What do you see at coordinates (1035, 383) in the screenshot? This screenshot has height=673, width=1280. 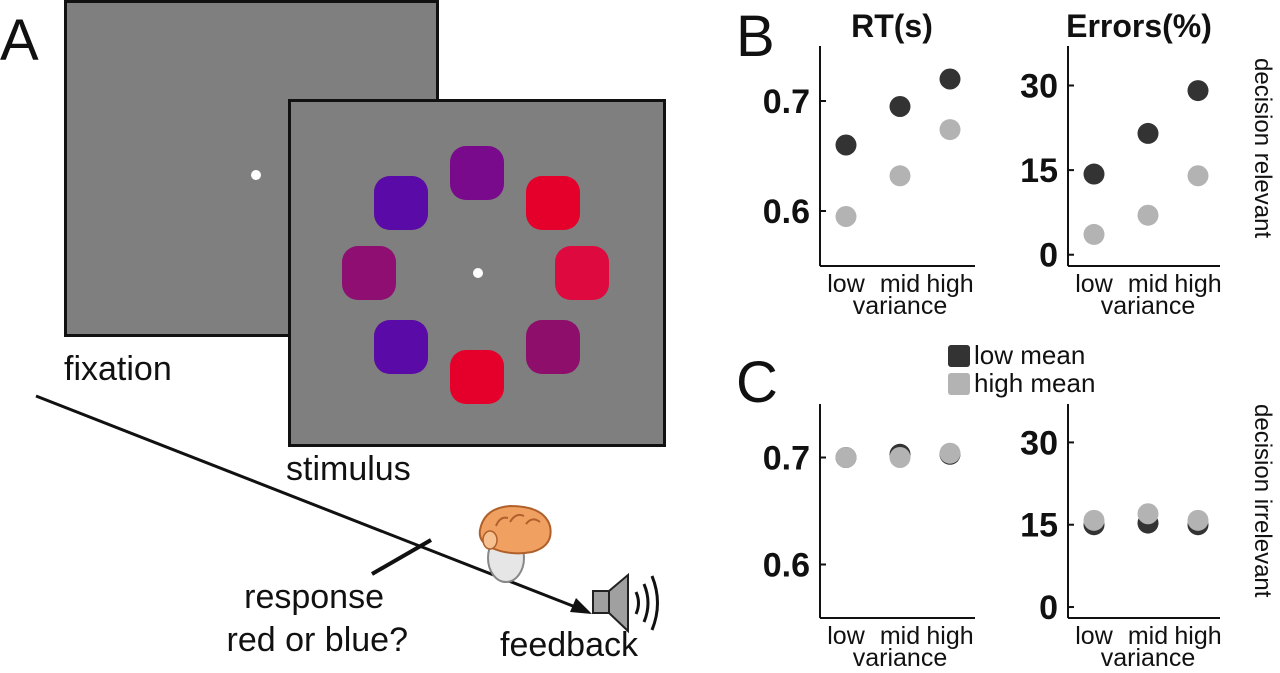 I see `legend-label-high-mean: high mean` at bounding box center [1035, 383].